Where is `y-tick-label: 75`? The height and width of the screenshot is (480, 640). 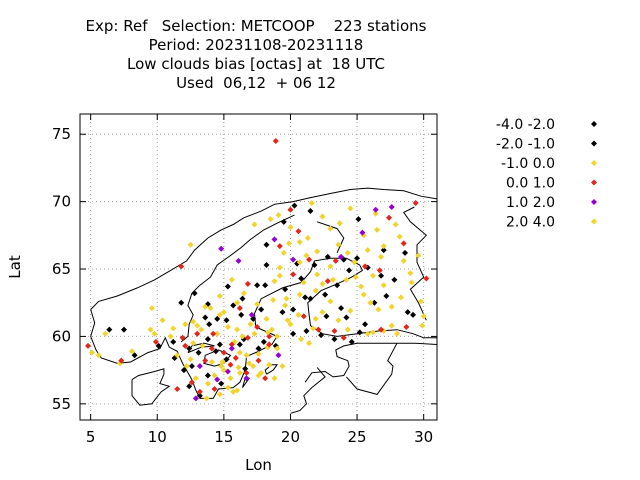 y-tick-label: 75 is located at coordinates (61, 134).